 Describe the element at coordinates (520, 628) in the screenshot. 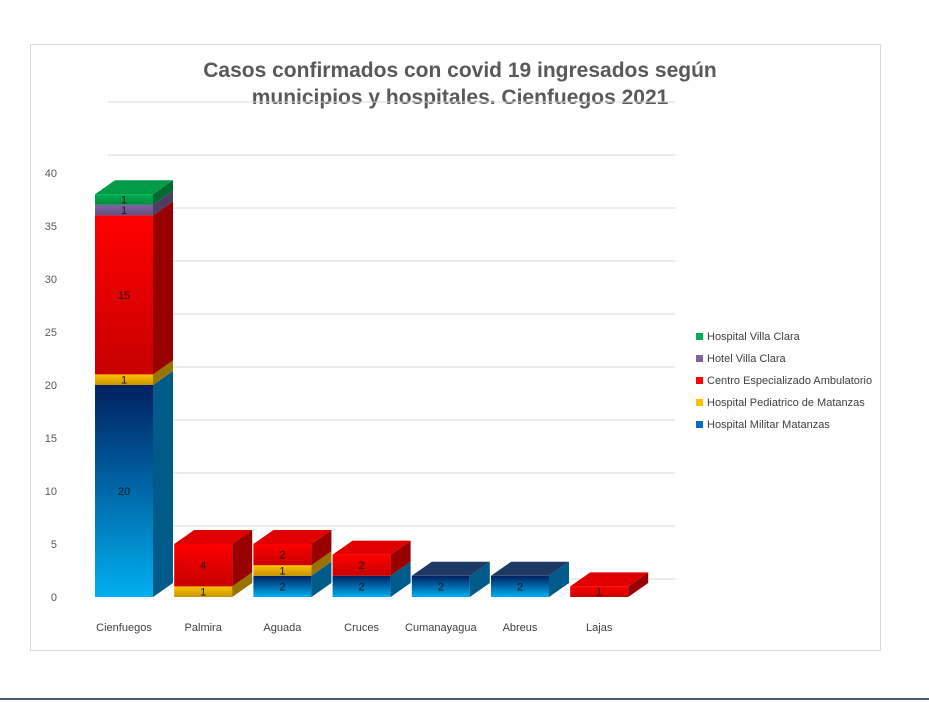

I see `category-label: Abreus` at that location.